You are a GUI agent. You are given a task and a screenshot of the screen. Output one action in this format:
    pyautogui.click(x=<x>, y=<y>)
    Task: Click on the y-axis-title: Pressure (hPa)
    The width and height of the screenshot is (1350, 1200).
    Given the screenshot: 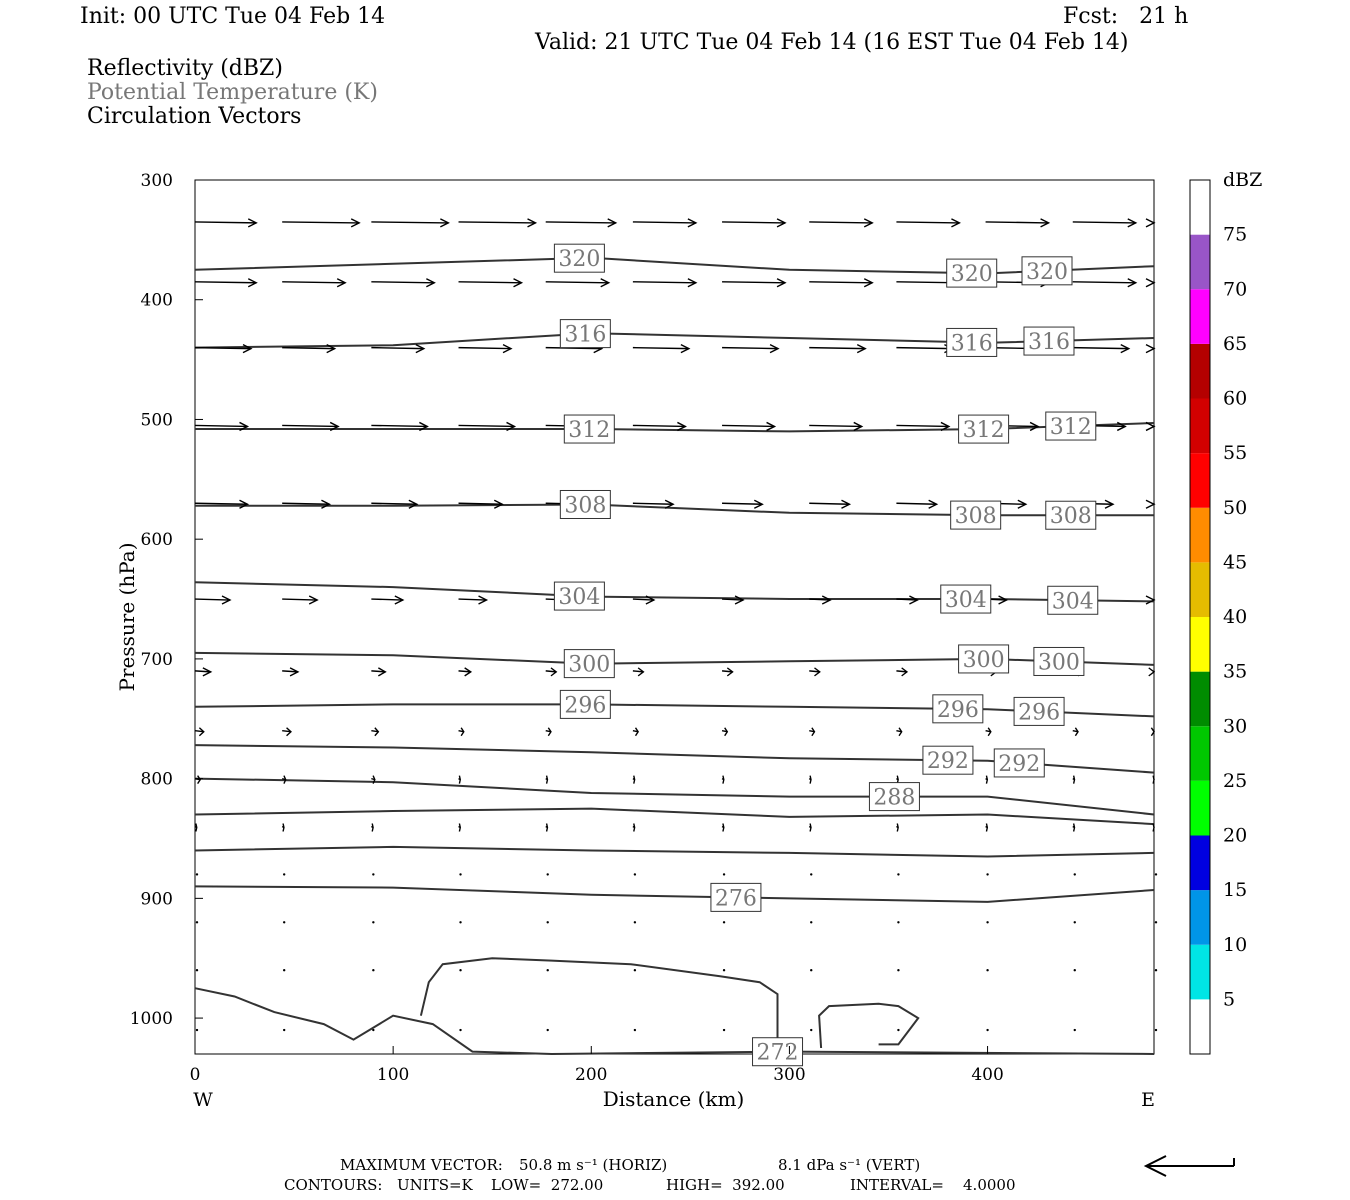 What is the action you would take?
    pyautogui.click(x=127, y=617)
    